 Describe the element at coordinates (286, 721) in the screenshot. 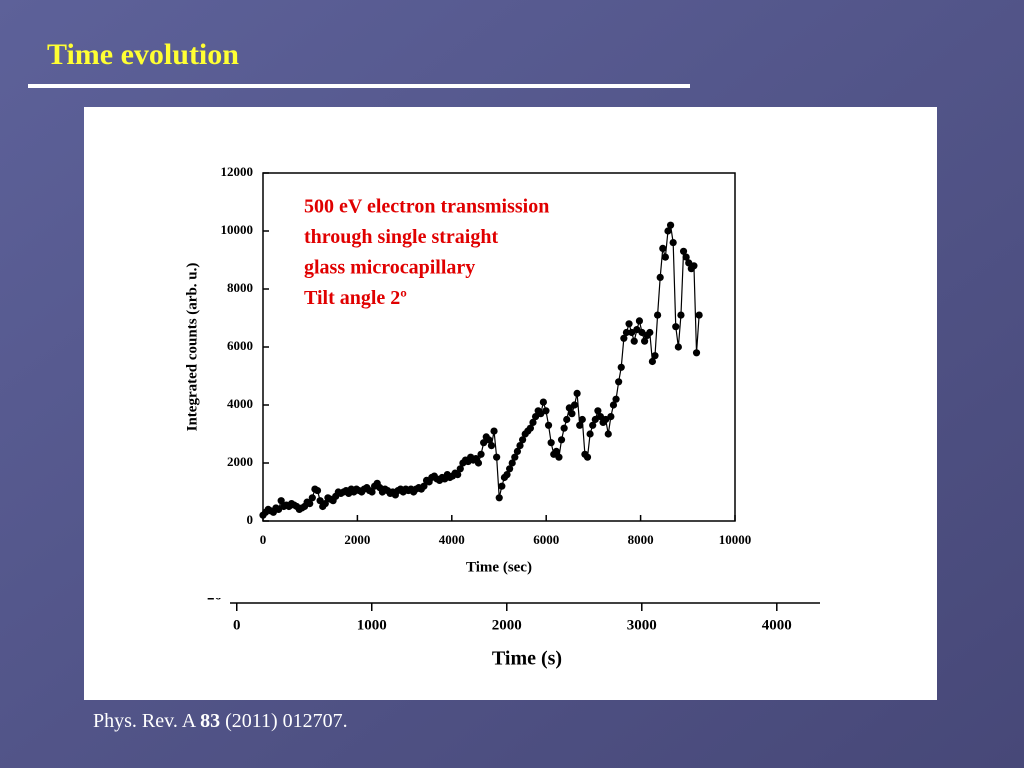

I see `citation-rest: (2011) 012707.` at that location.